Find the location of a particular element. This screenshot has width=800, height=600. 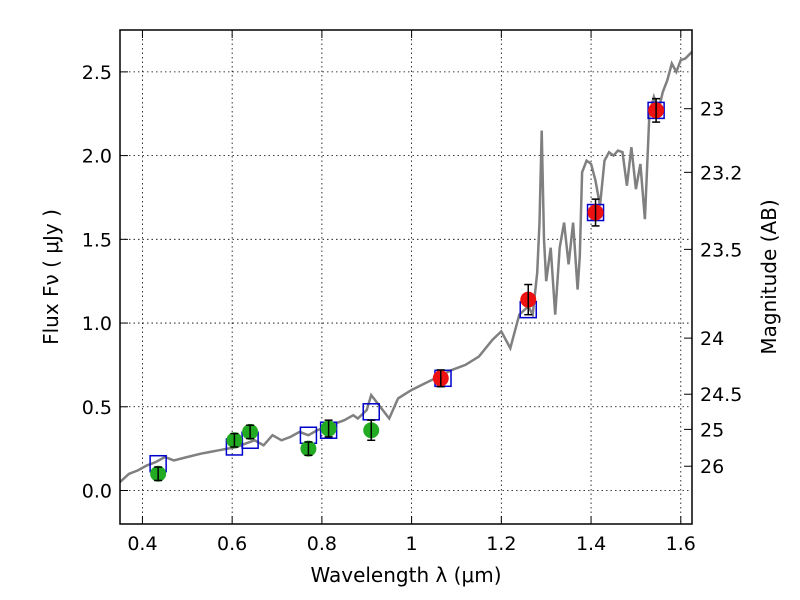

right-tick-label: 24.5 is located at coordinates (721, 395).